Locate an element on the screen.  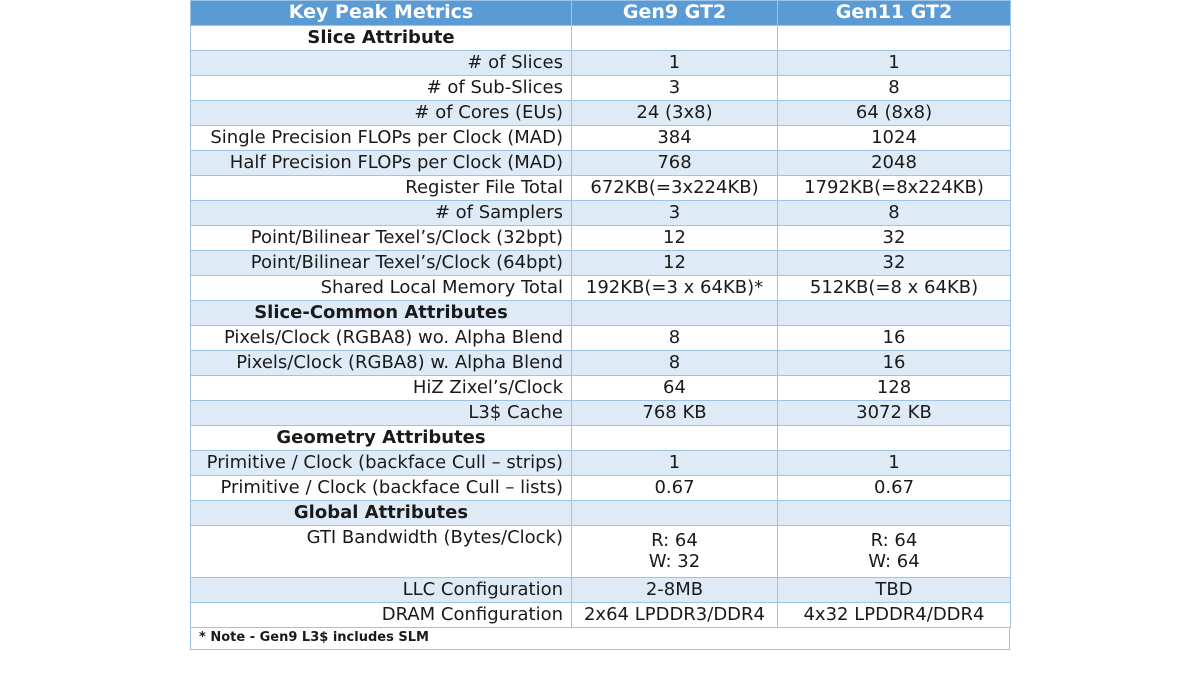
gen11-value: TBD is located at coordinates (894, 590).